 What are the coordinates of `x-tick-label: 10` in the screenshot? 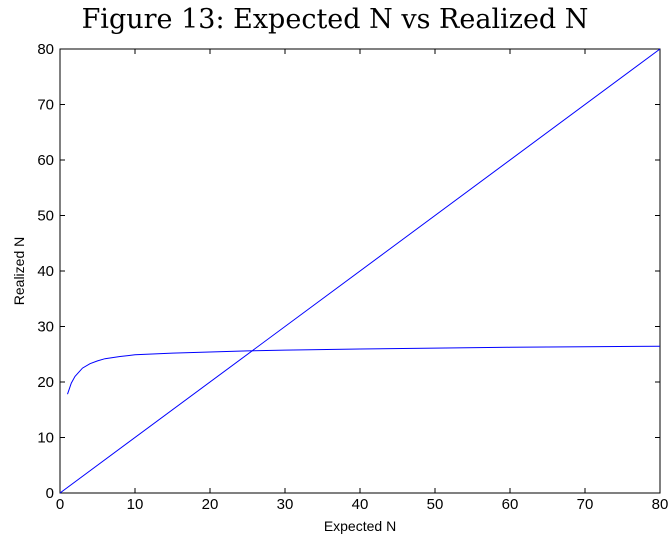 It's located at (135, 504).